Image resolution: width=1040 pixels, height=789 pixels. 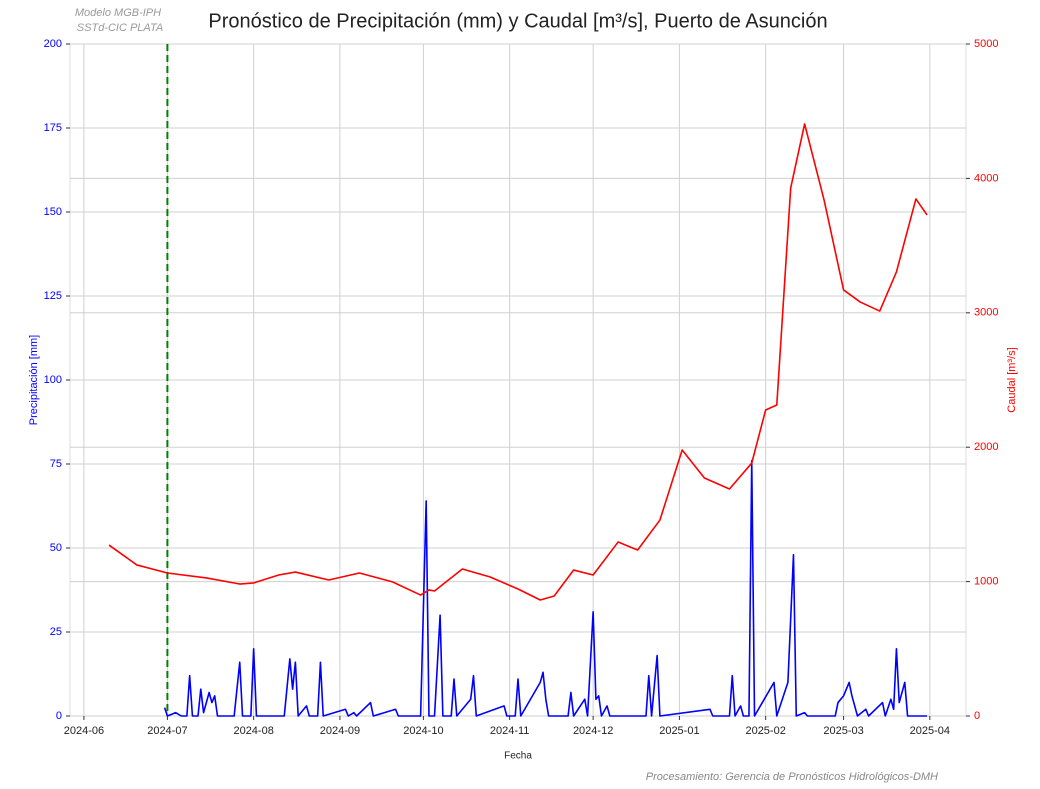 I want to click on x-tick-label: 2025-03, so click(x=843, y=731).